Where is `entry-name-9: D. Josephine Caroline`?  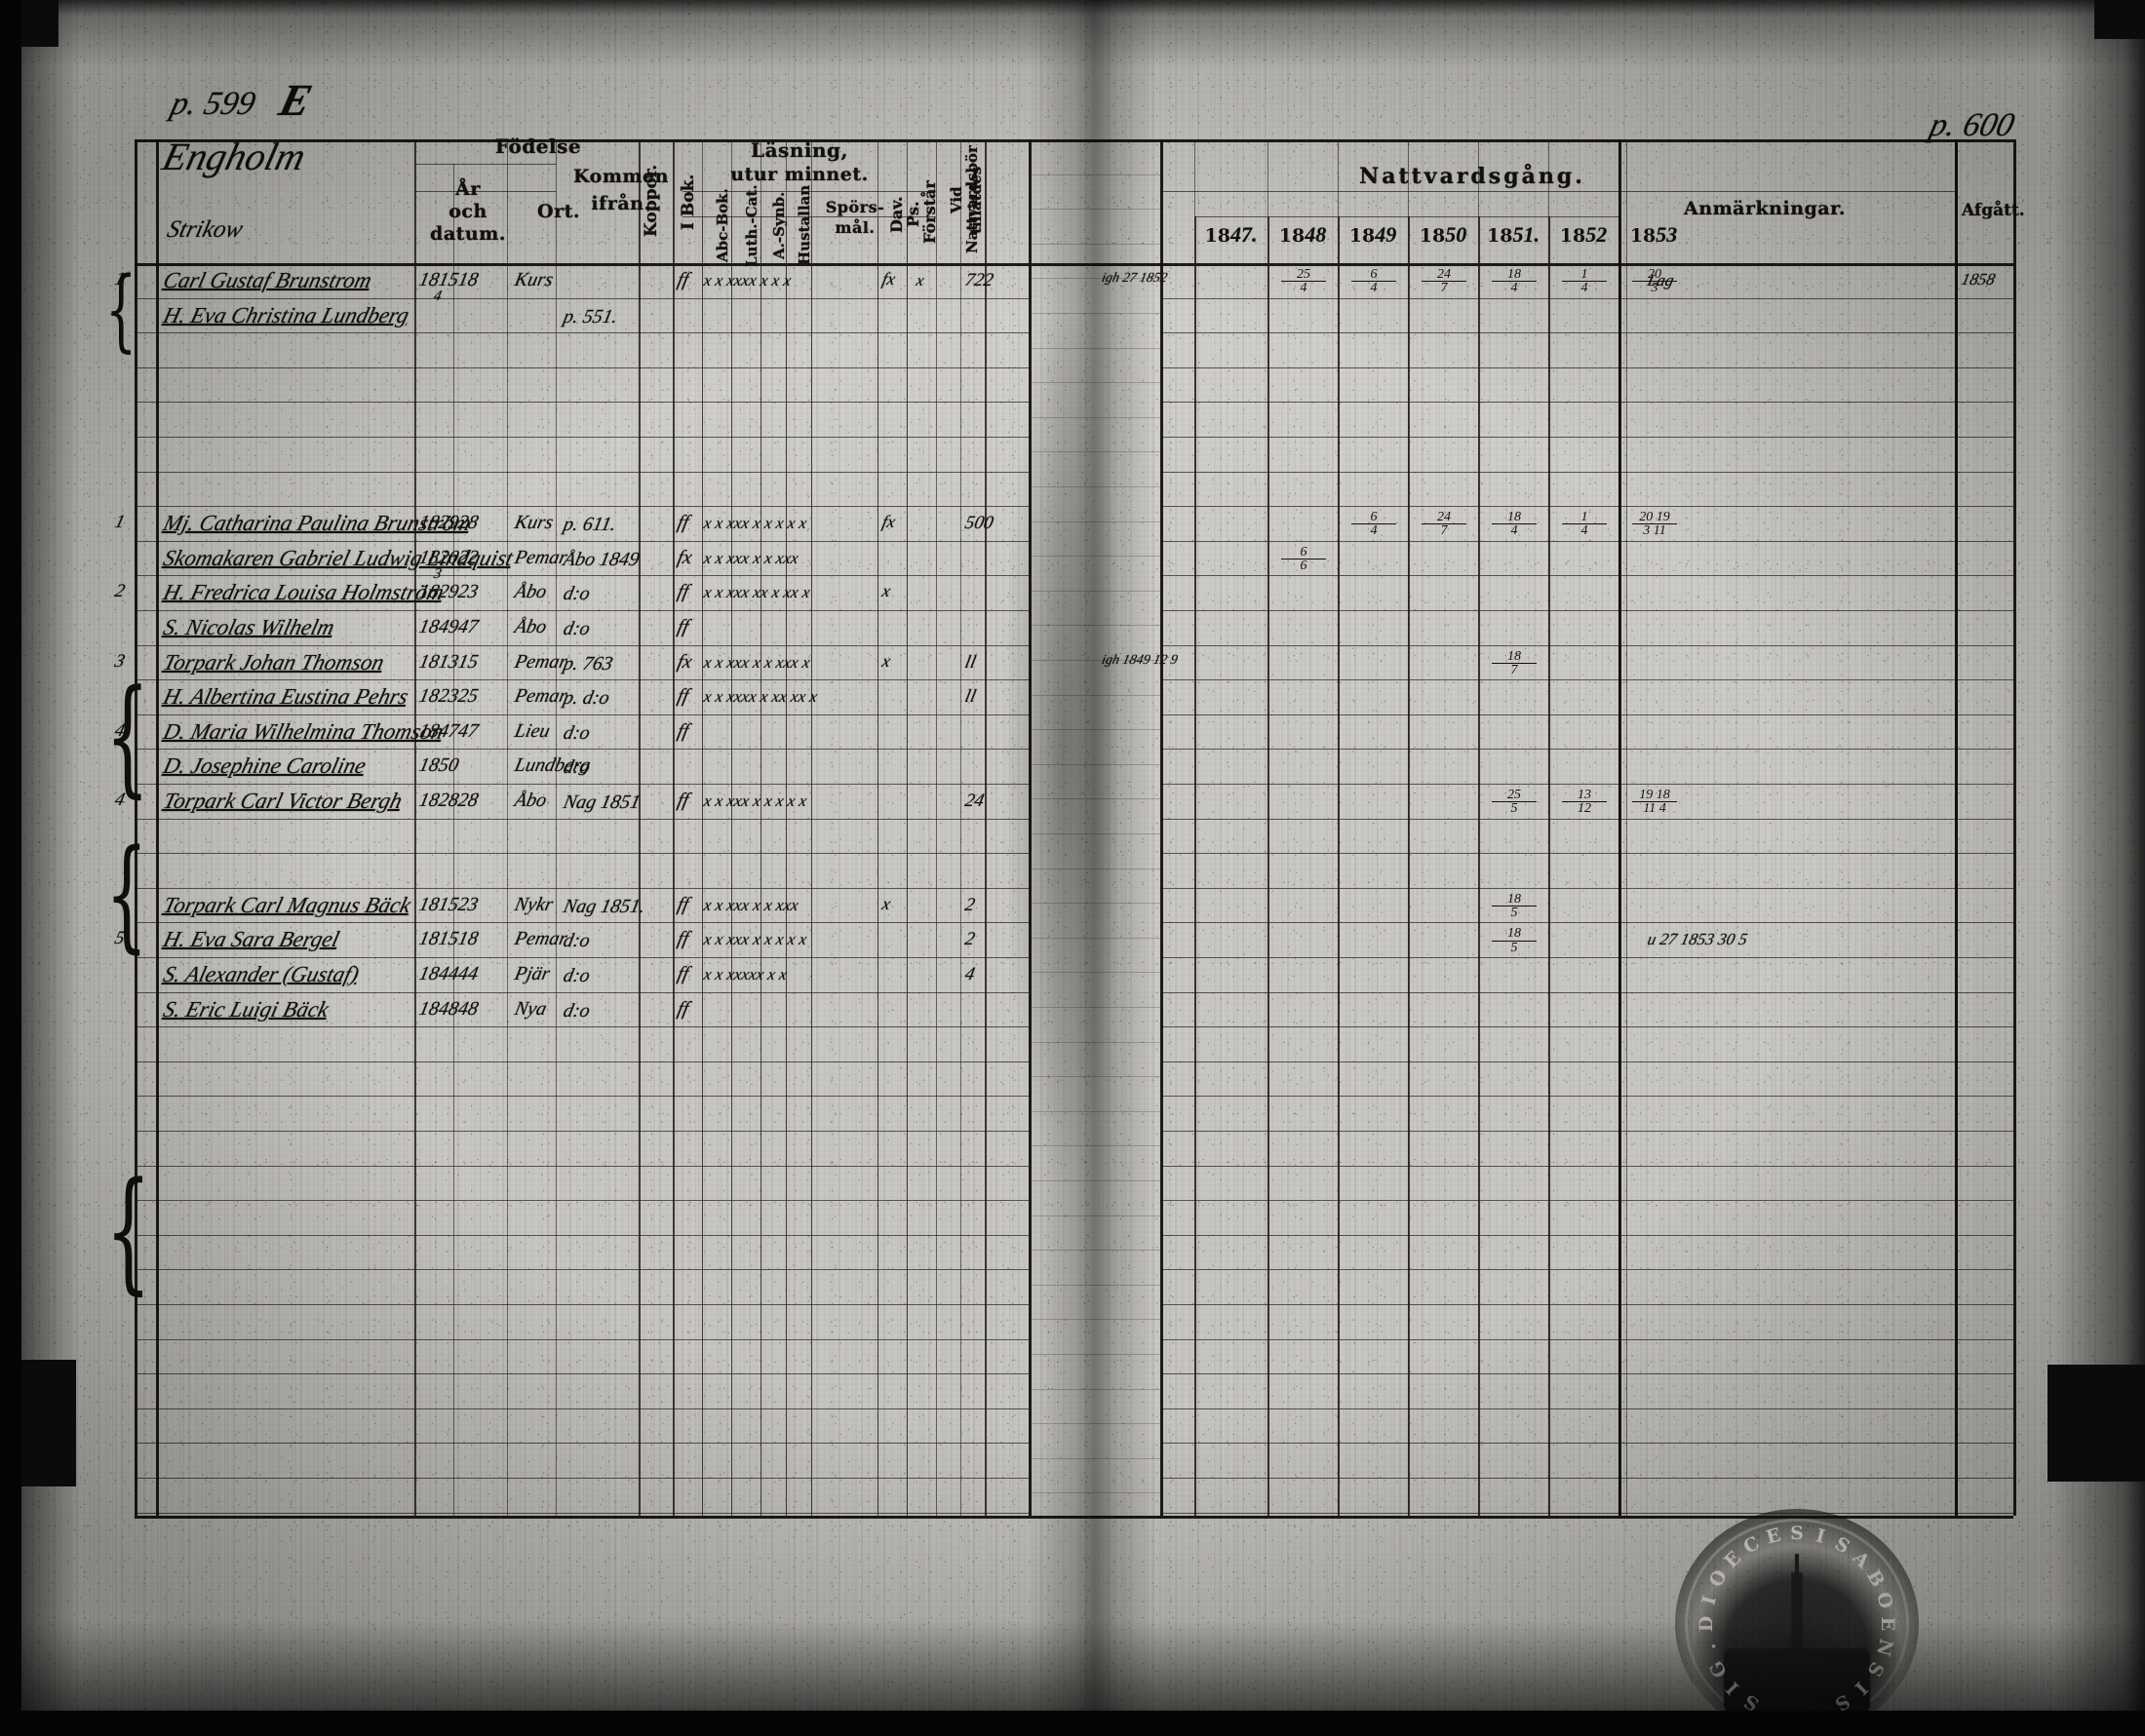
entry-name-9: D. Josephine Caroline is located at coordinates (265, 766).